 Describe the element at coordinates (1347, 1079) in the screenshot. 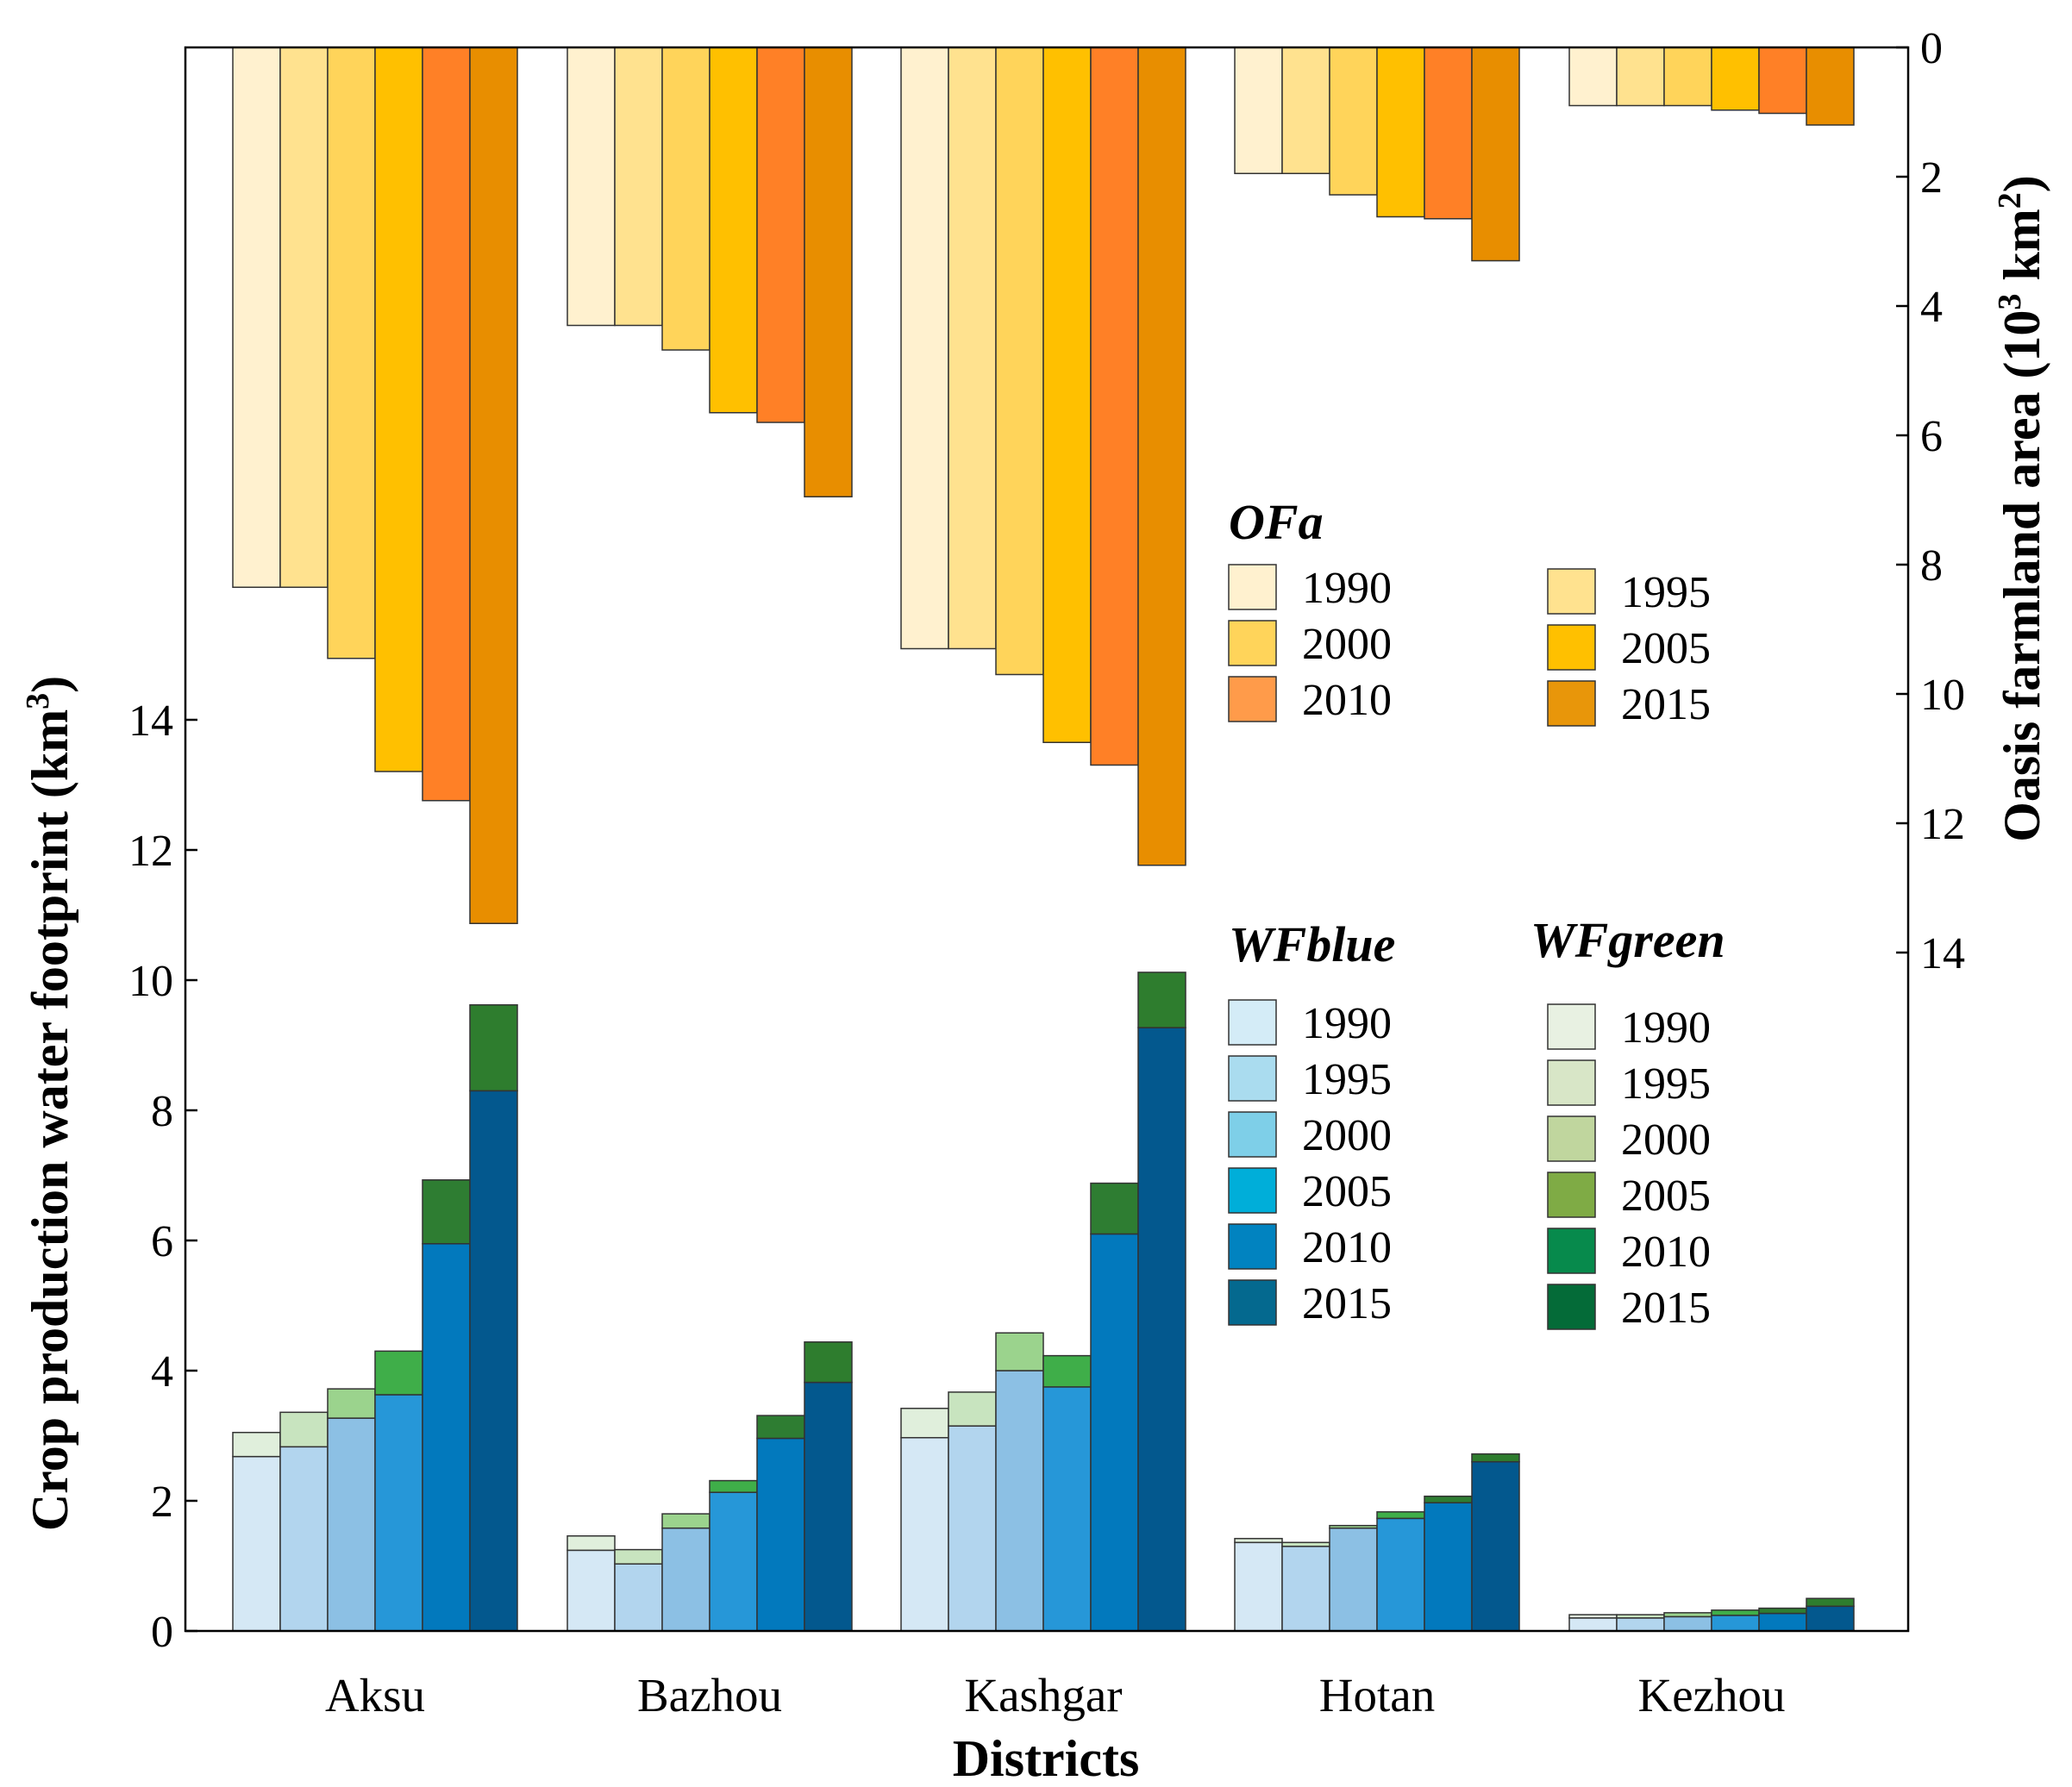

I see `legend-wfblue-1995-label: 1995` at that location.